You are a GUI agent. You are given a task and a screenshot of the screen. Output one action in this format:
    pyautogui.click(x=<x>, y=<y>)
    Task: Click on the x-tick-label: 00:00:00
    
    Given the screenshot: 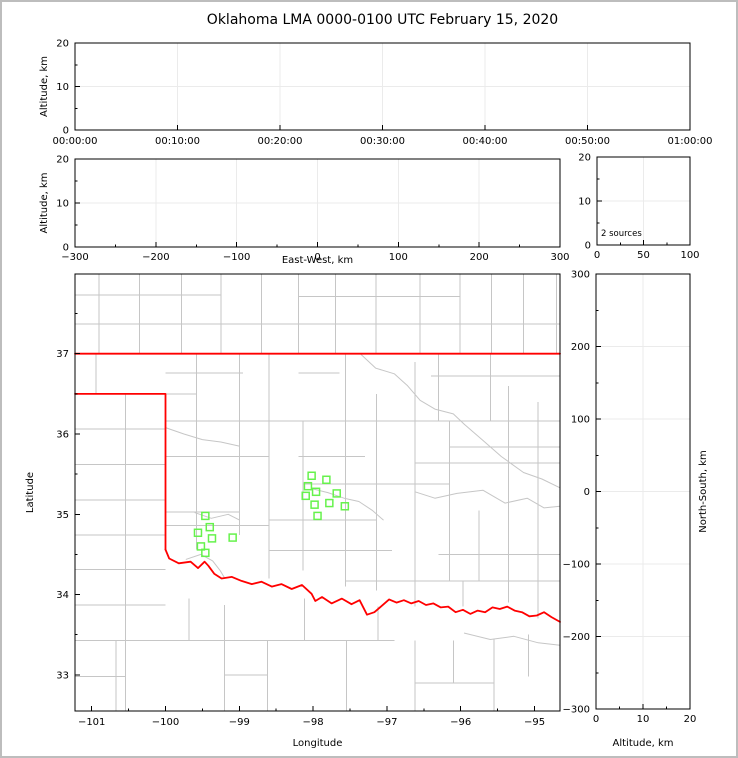 What is the action you would take?
    pyautogui.click(x=75, y=141)
    